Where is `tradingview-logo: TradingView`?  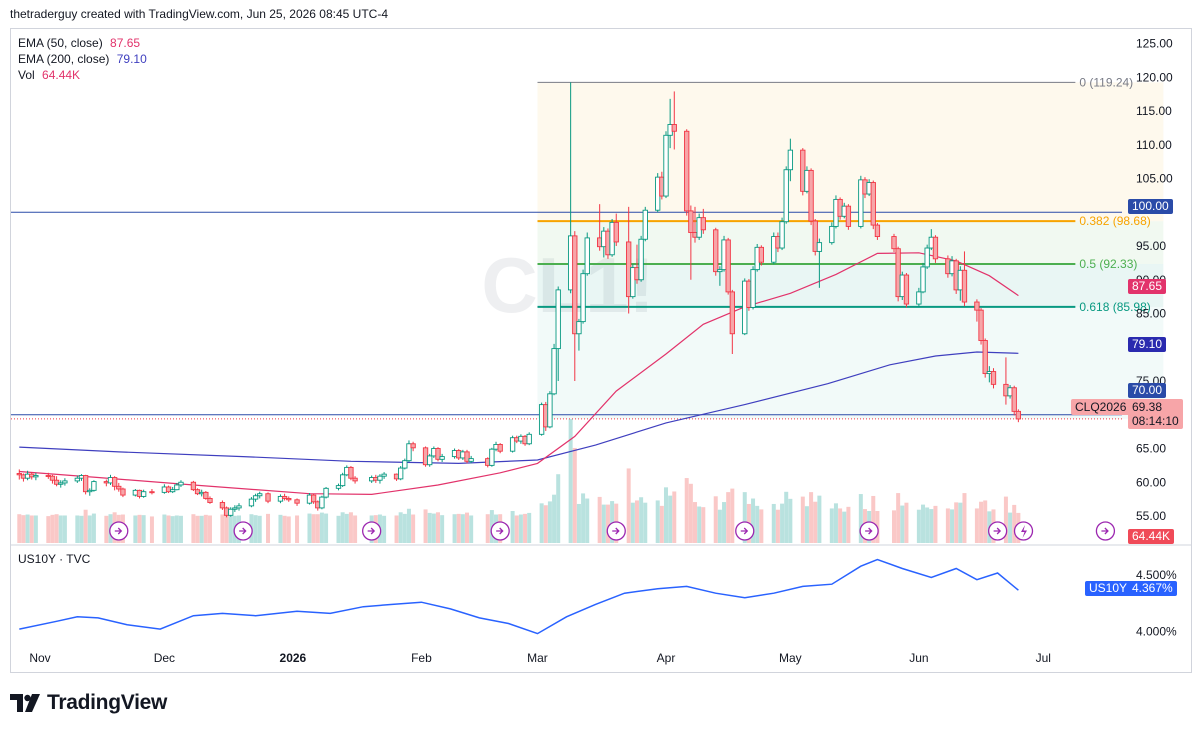 tradingview-logo: TradingView is located at coordinates (88, 703).